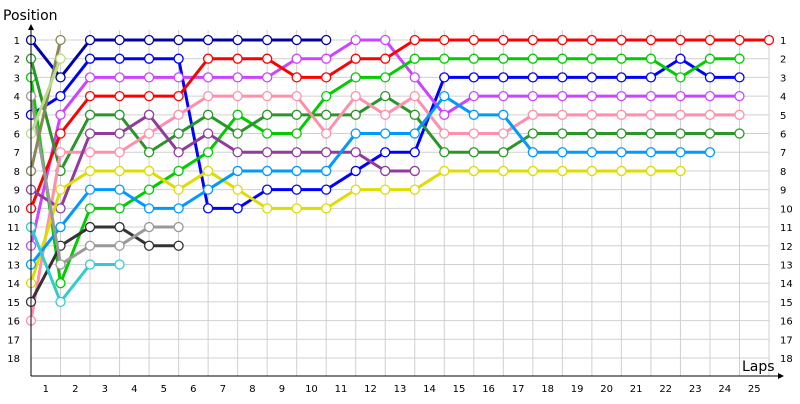 This screenshot has width=800, height=404. Describe the element at coordinates (105, 389) in the screenshot. I see `x-tick-label: 3` at that location.